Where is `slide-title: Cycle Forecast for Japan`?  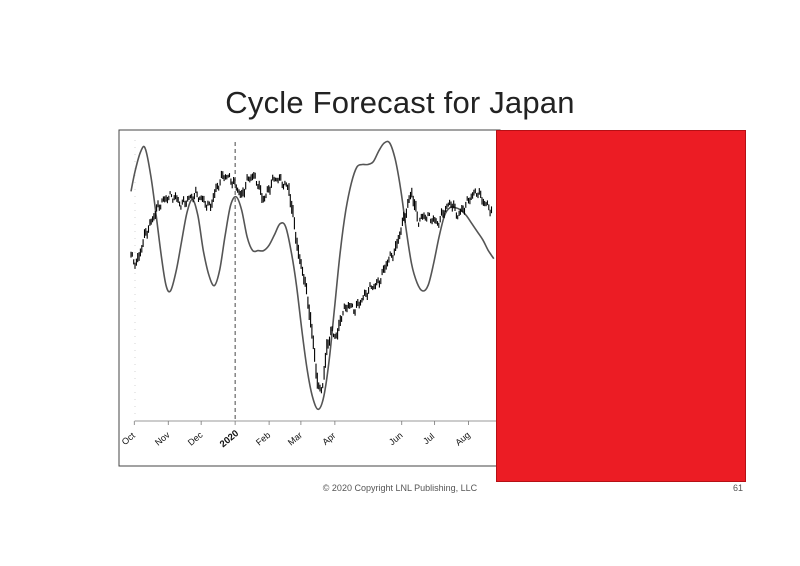 slide-title: Cycle Forecast for Japan is located at coordinates (400, 102).